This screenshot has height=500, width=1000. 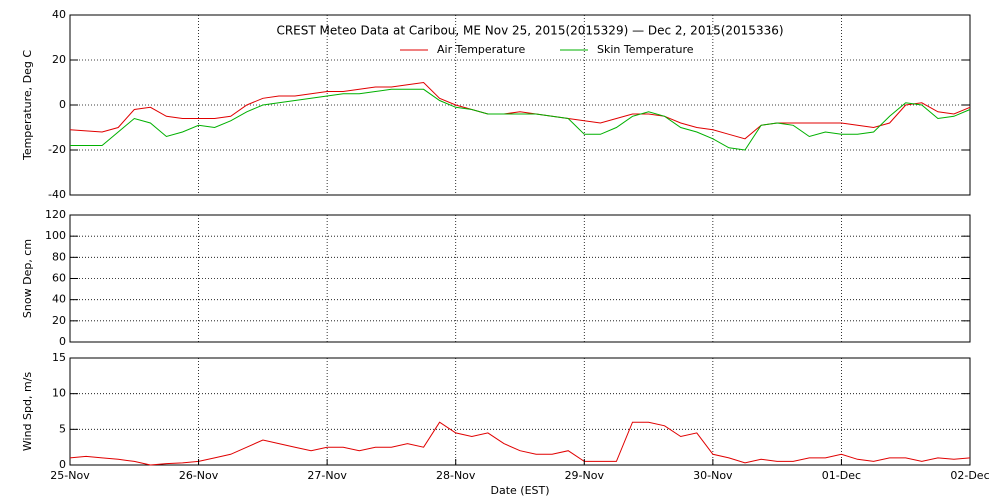 I want to click on x-tick-label: 01-Dec, so click(x=841, y=475).